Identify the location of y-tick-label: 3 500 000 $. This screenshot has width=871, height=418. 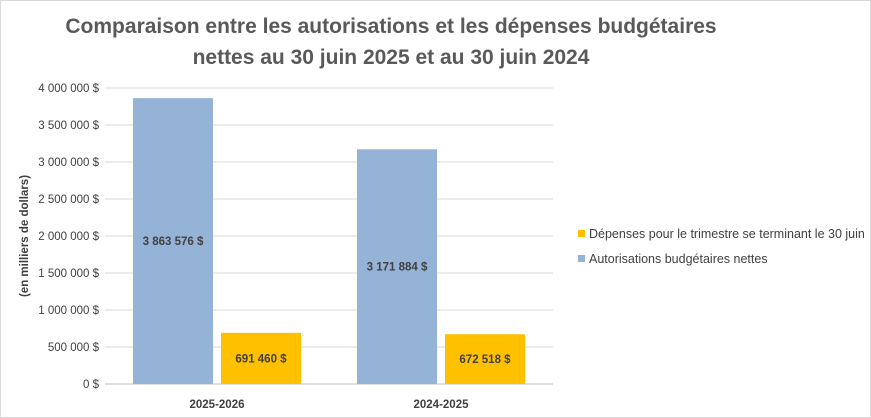
(68, 126).